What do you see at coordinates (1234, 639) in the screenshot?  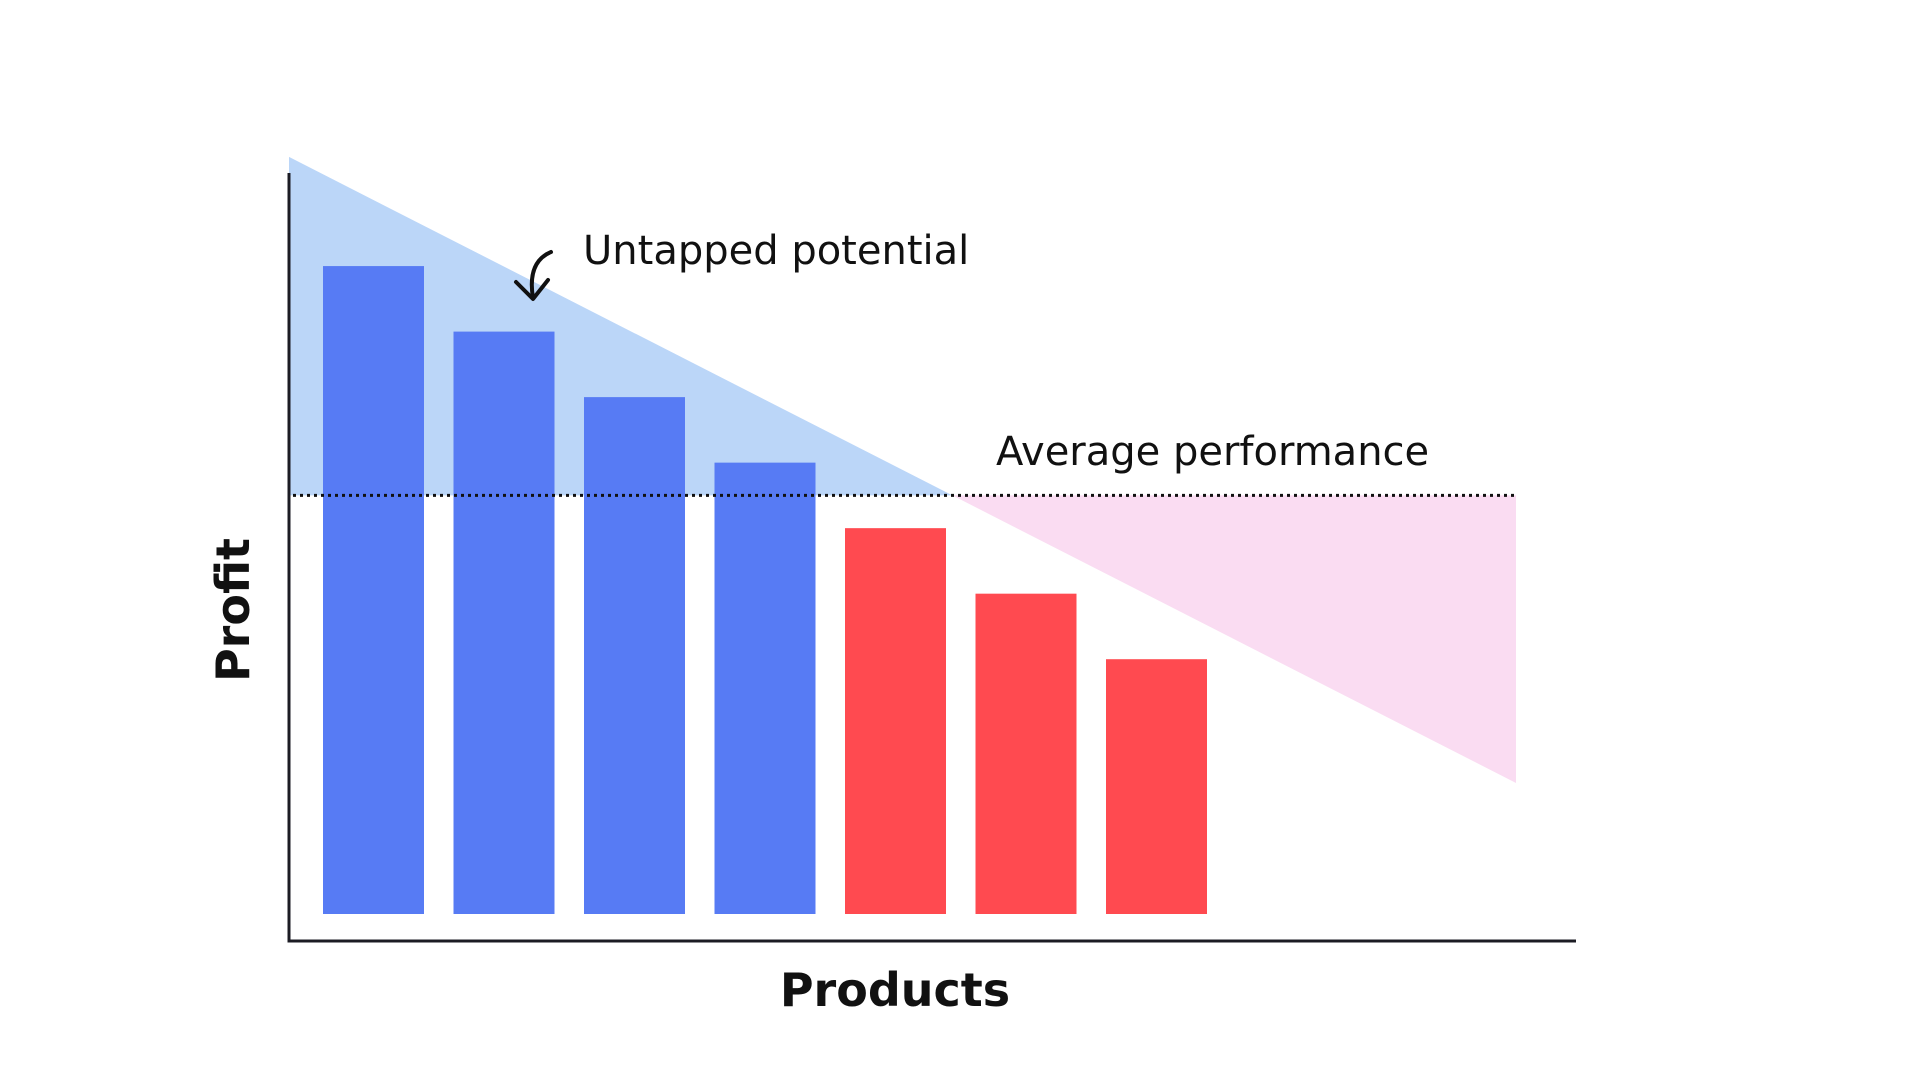 I see `below-average-area` at bounding box center [1234, 639].